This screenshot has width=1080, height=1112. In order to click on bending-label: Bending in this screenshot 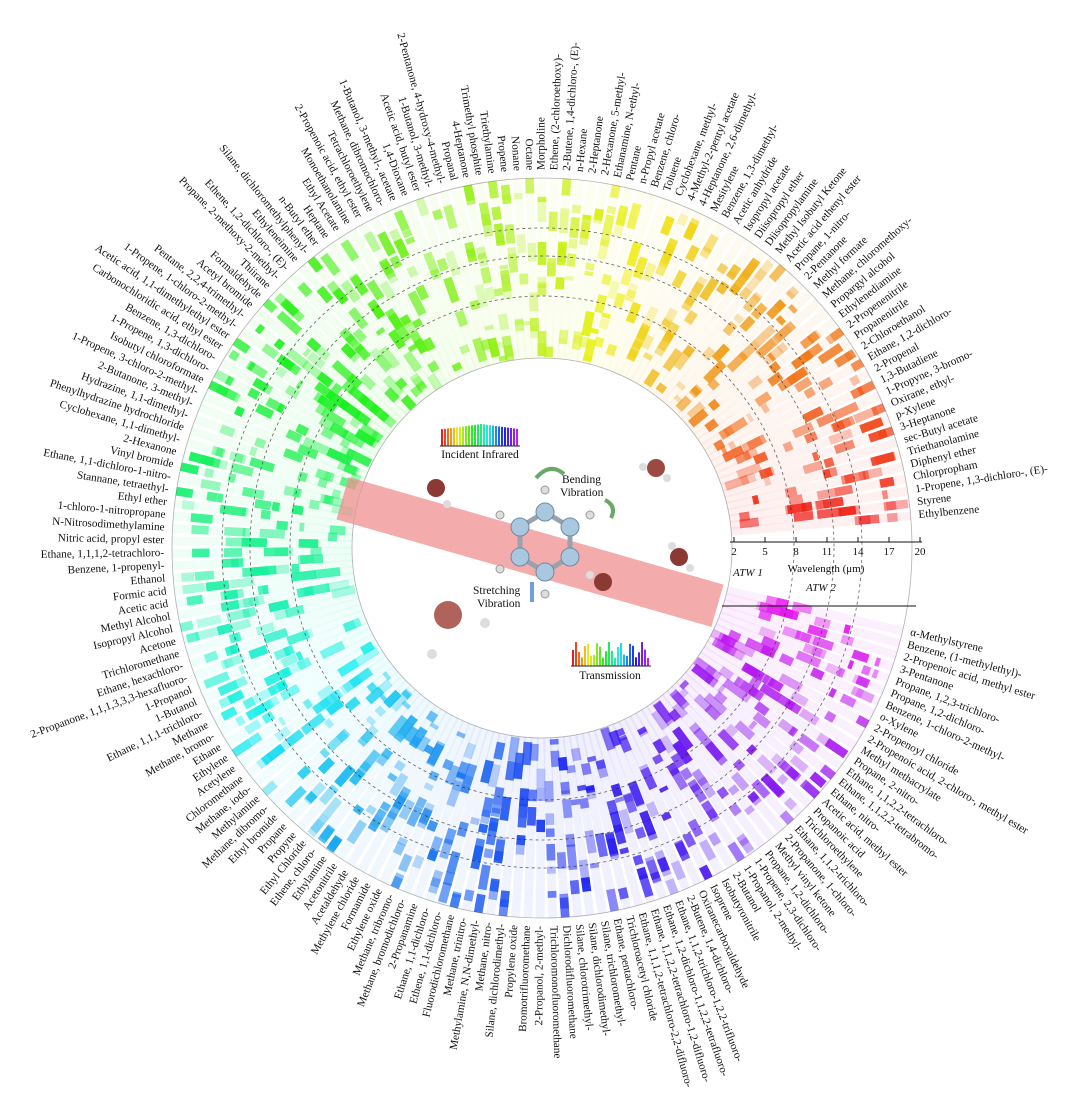, I will do `click(581, 480)`.